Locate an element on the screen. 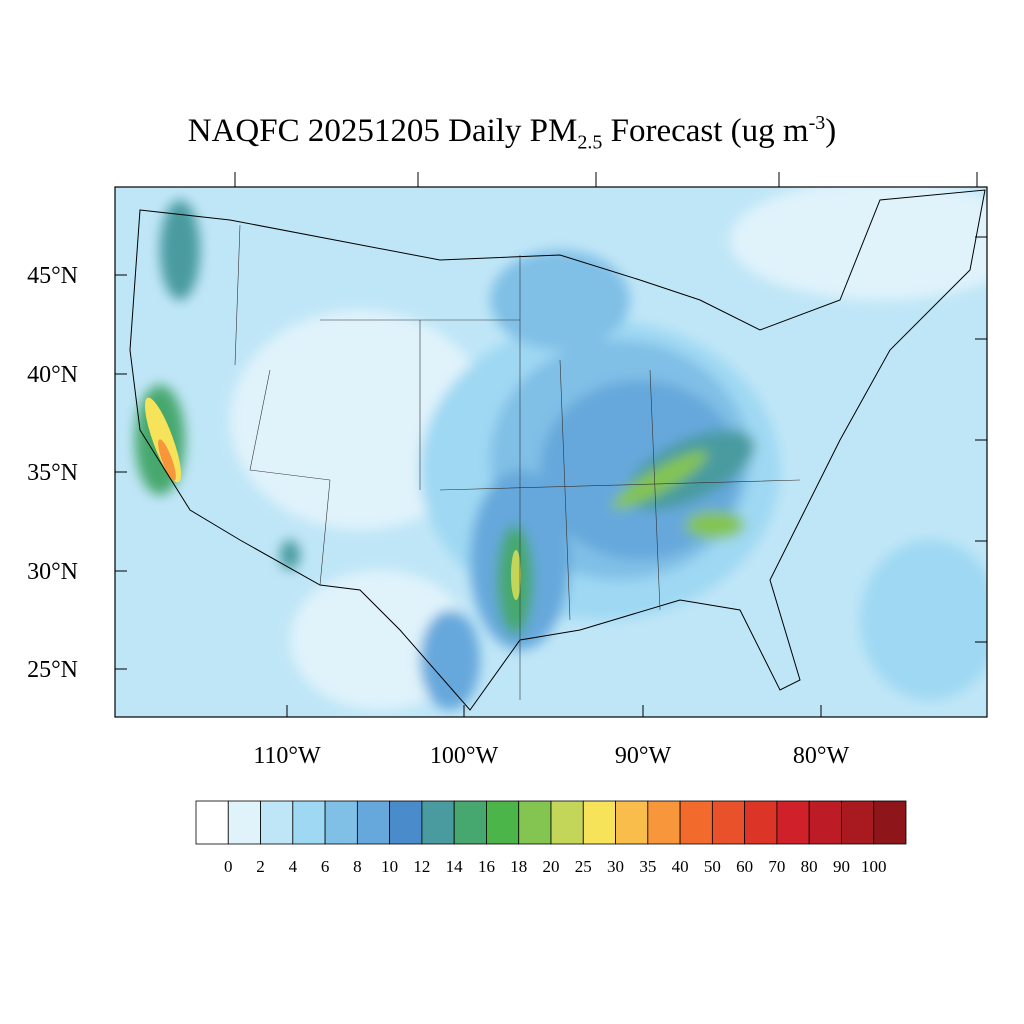 This screenshot has height=1024, width=1024. lon-label: 90°W is located at coordinates (643, 756).